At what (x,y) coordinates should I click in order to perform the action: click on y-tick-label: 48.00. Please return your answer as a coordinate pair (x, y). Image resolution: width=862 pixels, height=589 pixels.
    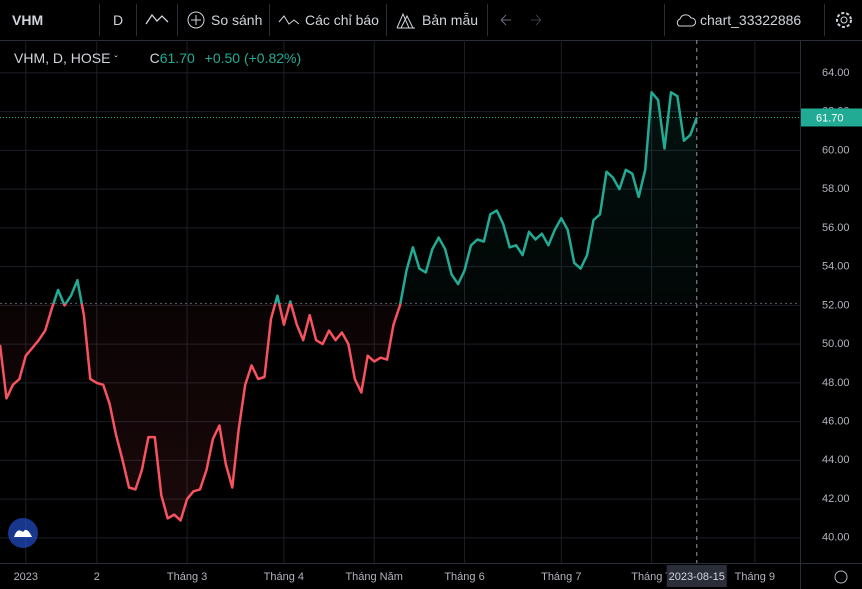
    Looking at the image, I should click on (836, 383).